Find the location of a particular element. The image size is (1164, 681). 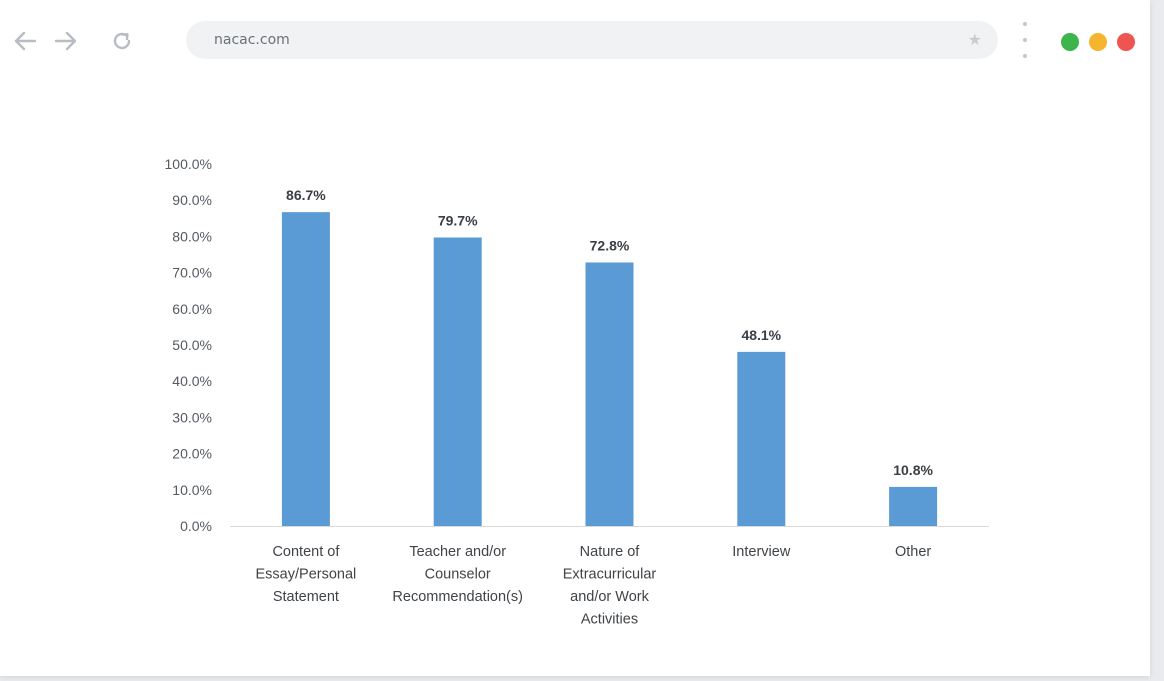

data-label: 79.7% is located at coordinates (458, 220).